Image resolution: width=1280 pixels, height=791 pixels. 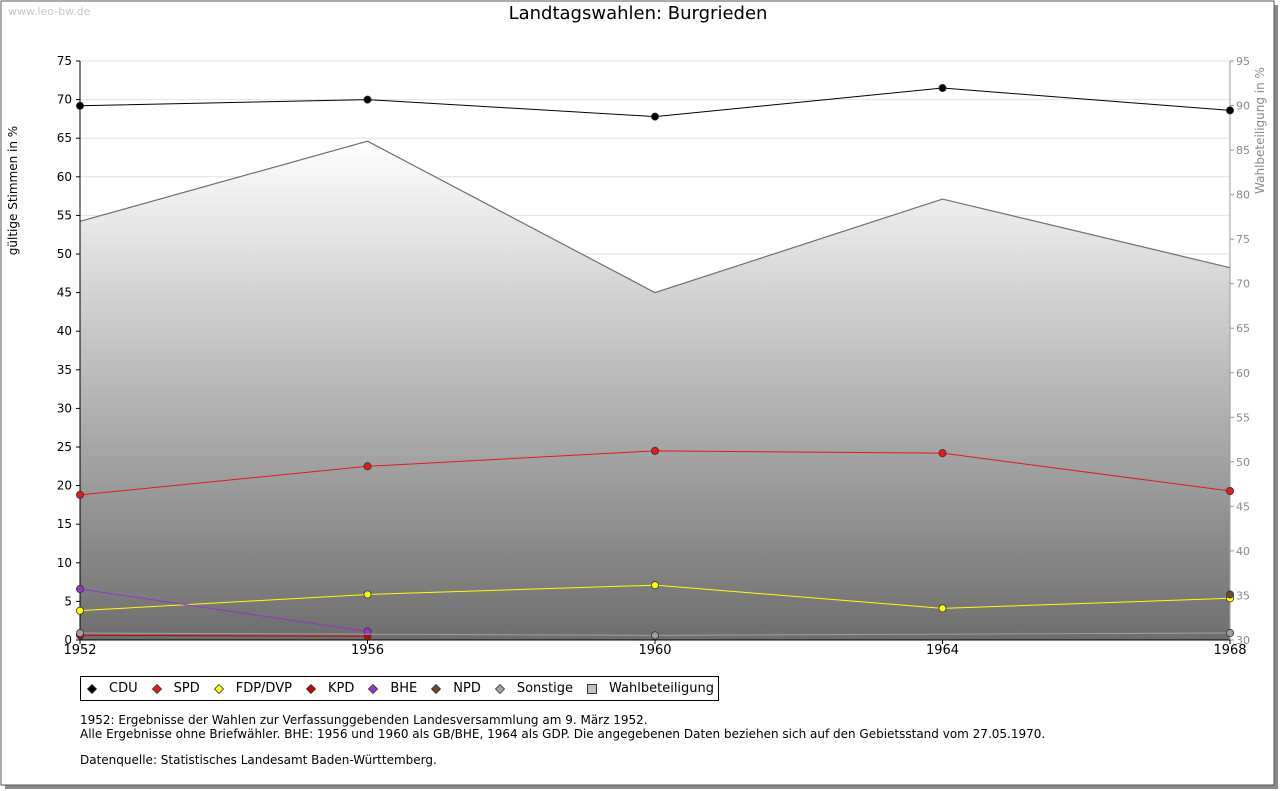 I want to click on legend-item-fdp-dvp: FDP/DVP, so click(x=252, y=688).